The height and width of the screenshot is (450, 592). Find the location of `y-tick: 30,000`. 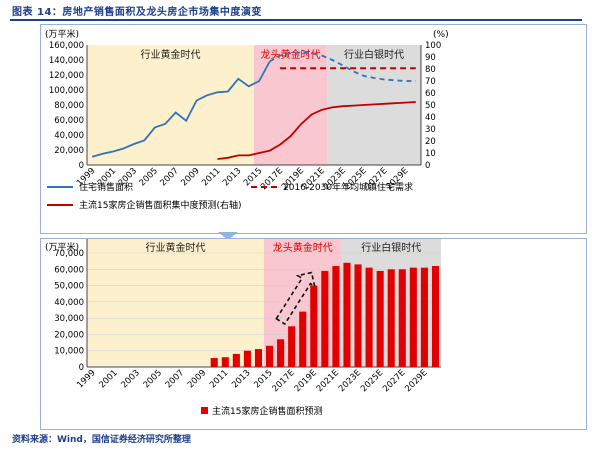

y-tick: 30,000 is located at coordinates (69, 319).